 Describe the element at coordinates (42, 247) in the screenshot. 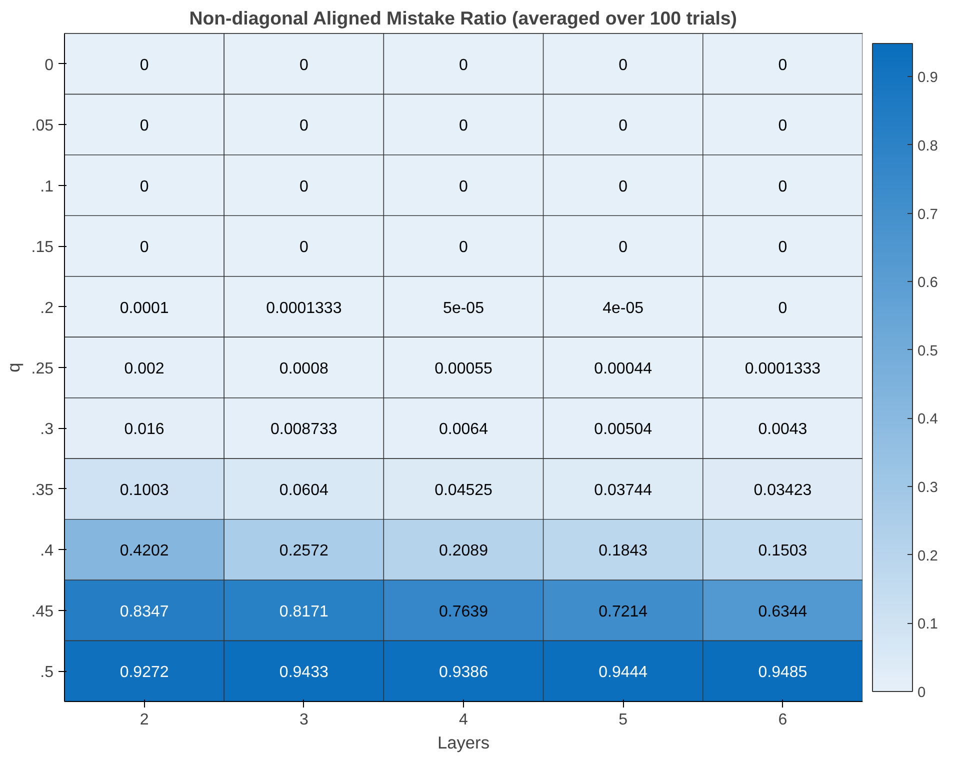

I see `y-tick-label: .15` at that location.